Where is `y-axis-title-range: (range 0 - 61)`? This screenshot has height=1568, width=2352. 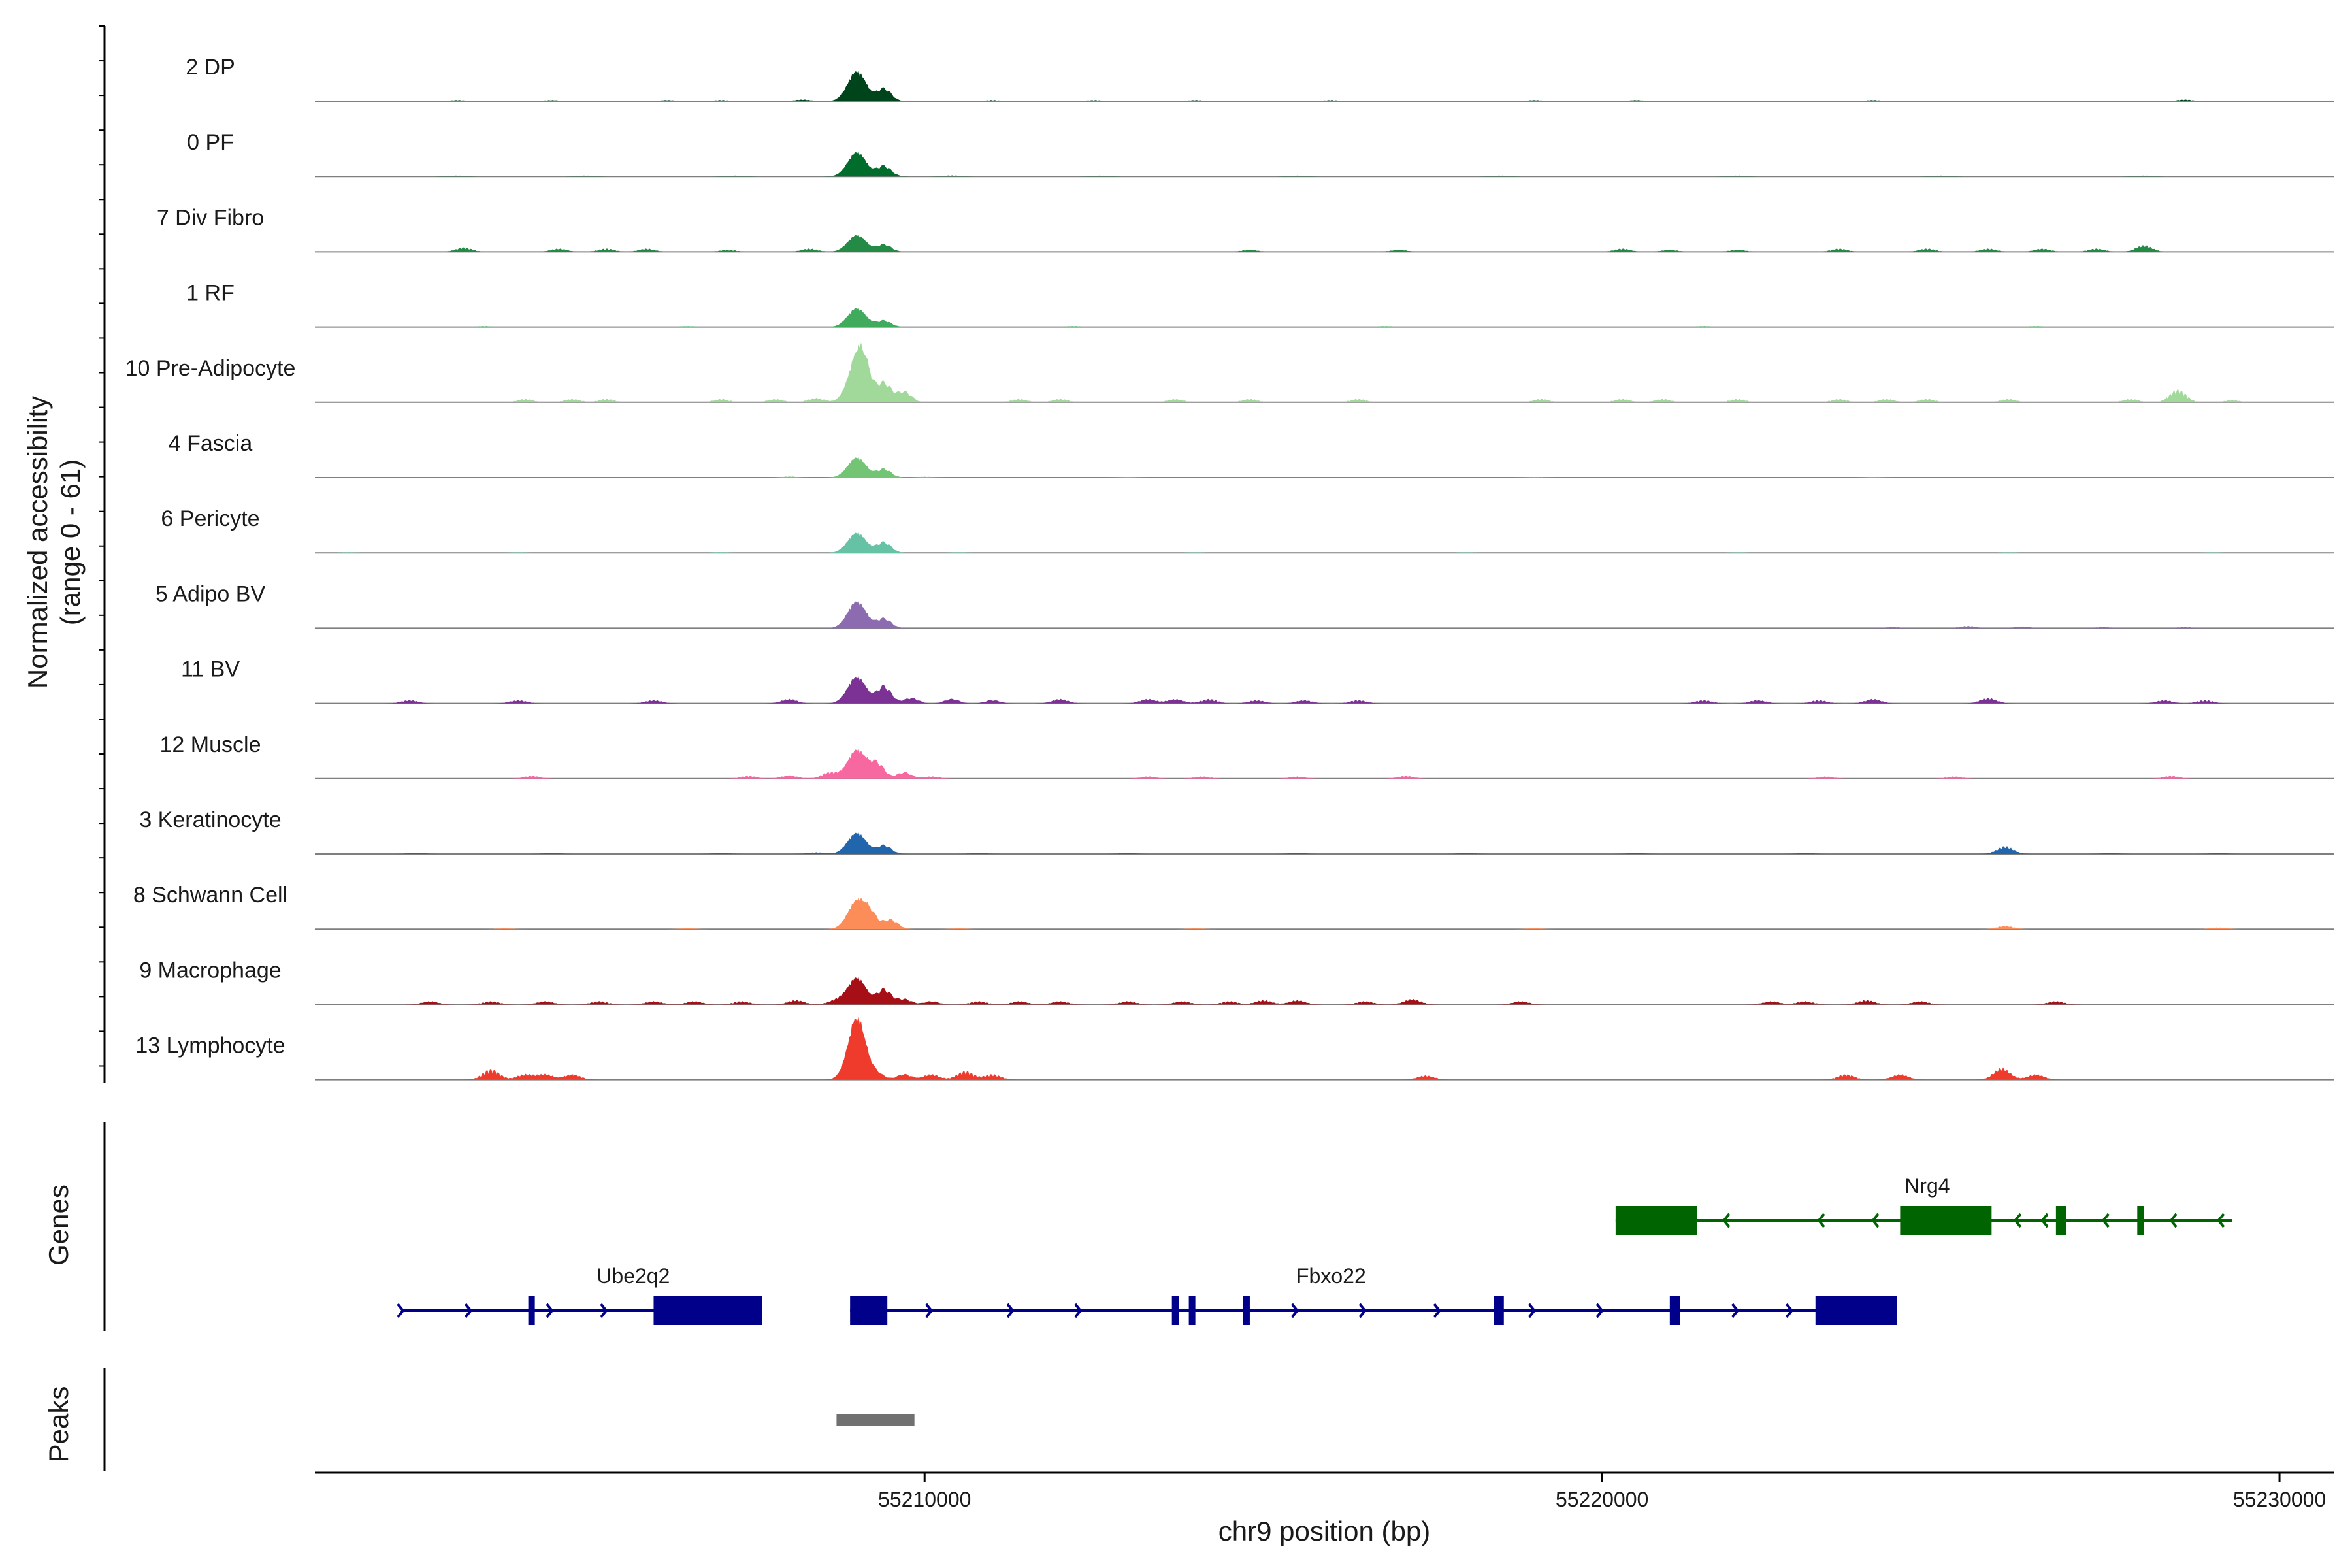
y-axis-title-range: (range 0 - 61) is located at coordinates (70, 542).